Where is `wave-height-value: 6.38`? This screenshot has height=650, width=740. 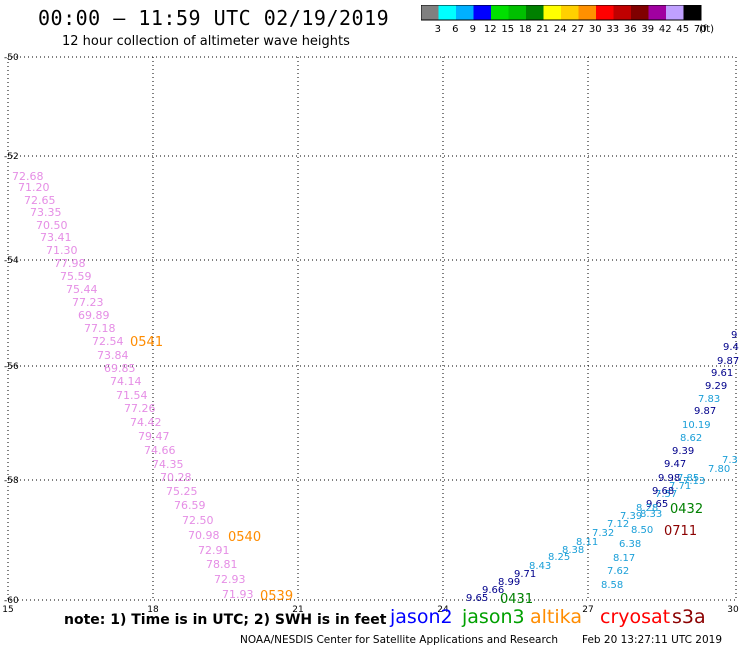
wave-height-value: 6.38 is located at coordinates (630, 544).